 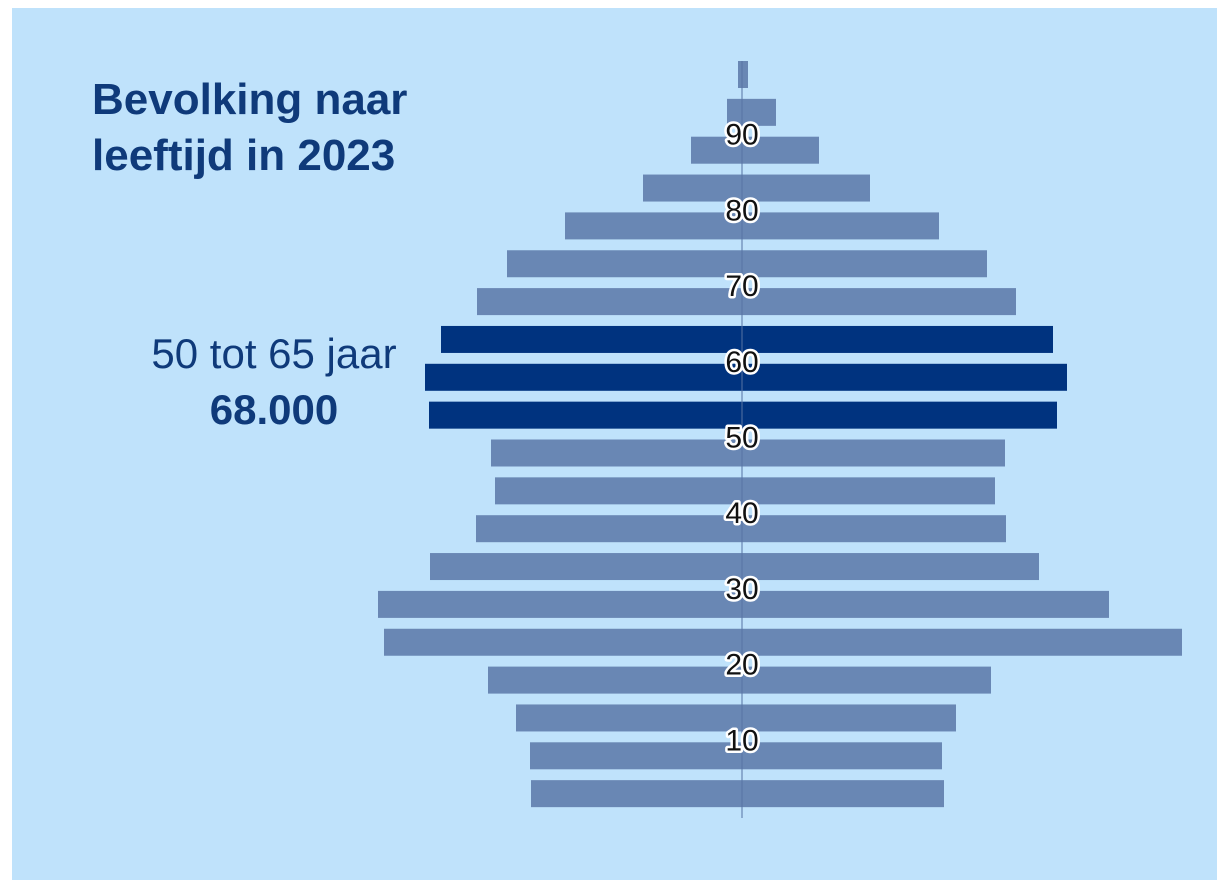 What do you see at coordinates (741, 135) in the screenshot?
I see `age-tick-label-90: 90` at bounding box center [741, 135].